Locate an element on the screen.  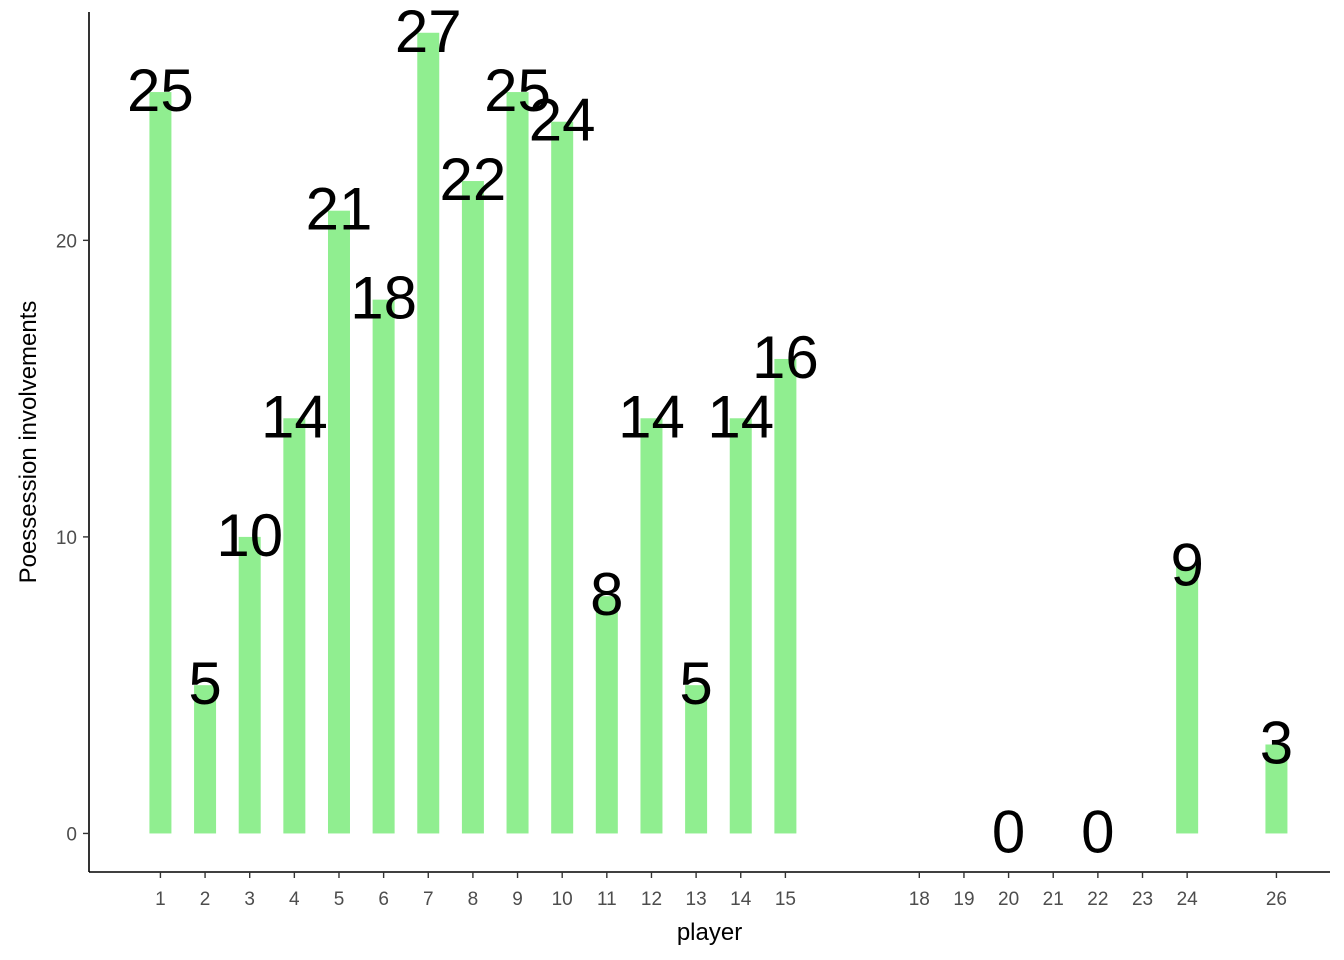
x-tick-label: 19 is located at coordinates (963, 899).